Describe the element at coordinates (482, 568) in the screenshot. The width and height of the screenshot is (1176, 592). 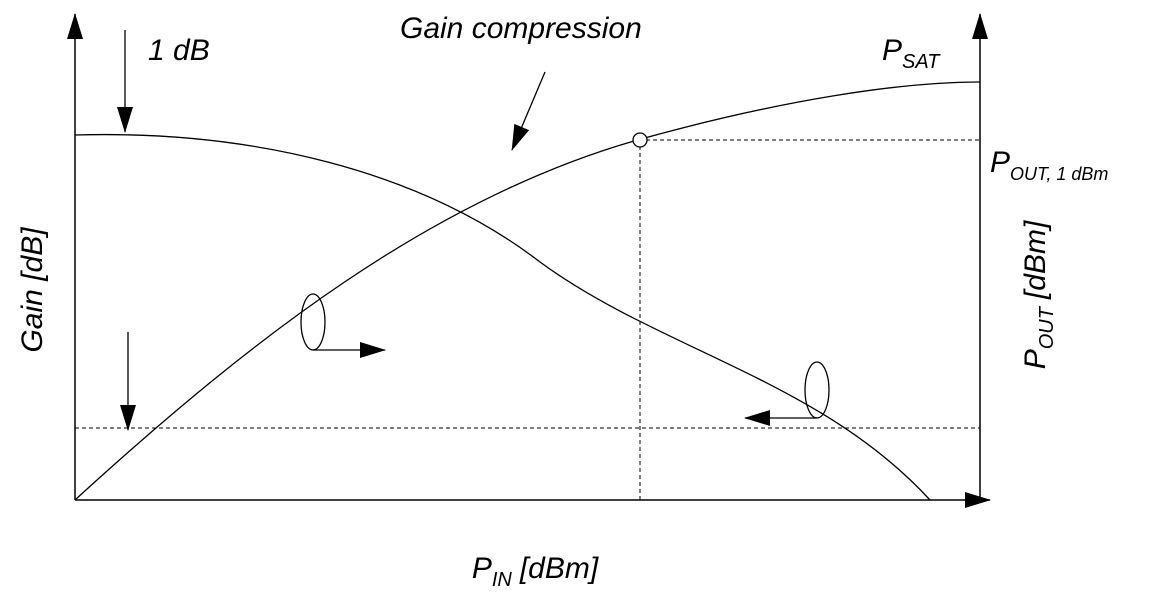
I see `x-main: P` at that location.